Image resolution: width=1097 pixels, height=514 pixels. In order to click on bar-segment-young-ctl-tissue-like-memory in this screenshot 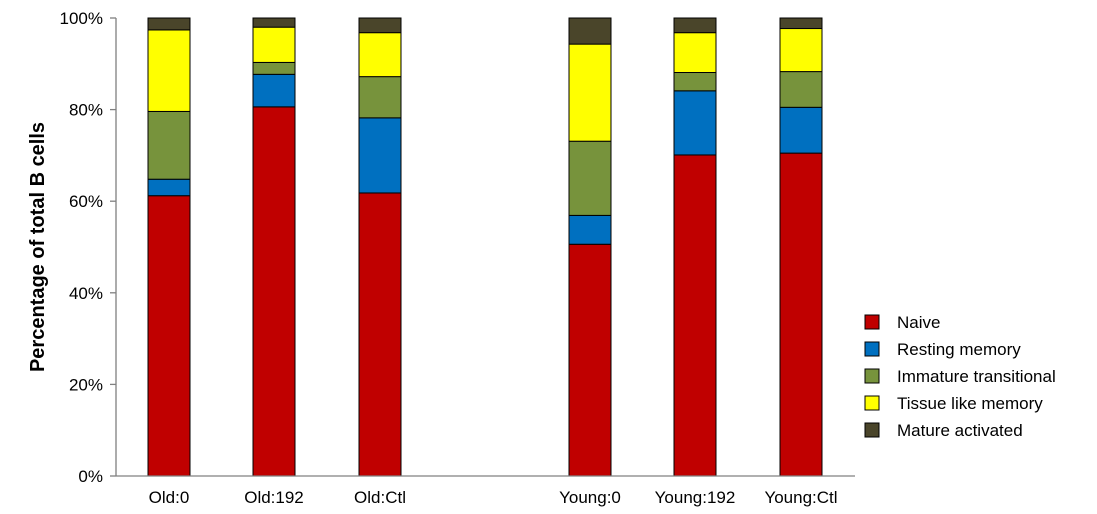, I will do `click(801, 50)`.